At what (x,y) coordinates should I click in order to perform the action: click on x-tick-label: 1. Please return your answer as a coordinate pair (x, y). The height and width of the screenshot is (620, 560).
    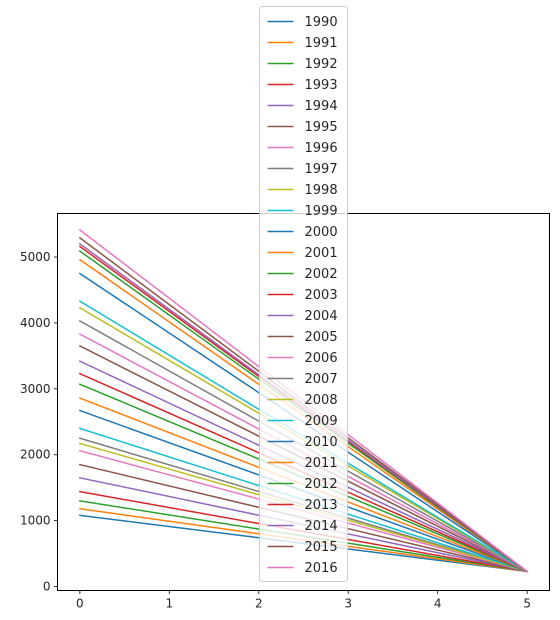
    Looking at the image, I should click on (169, 604).